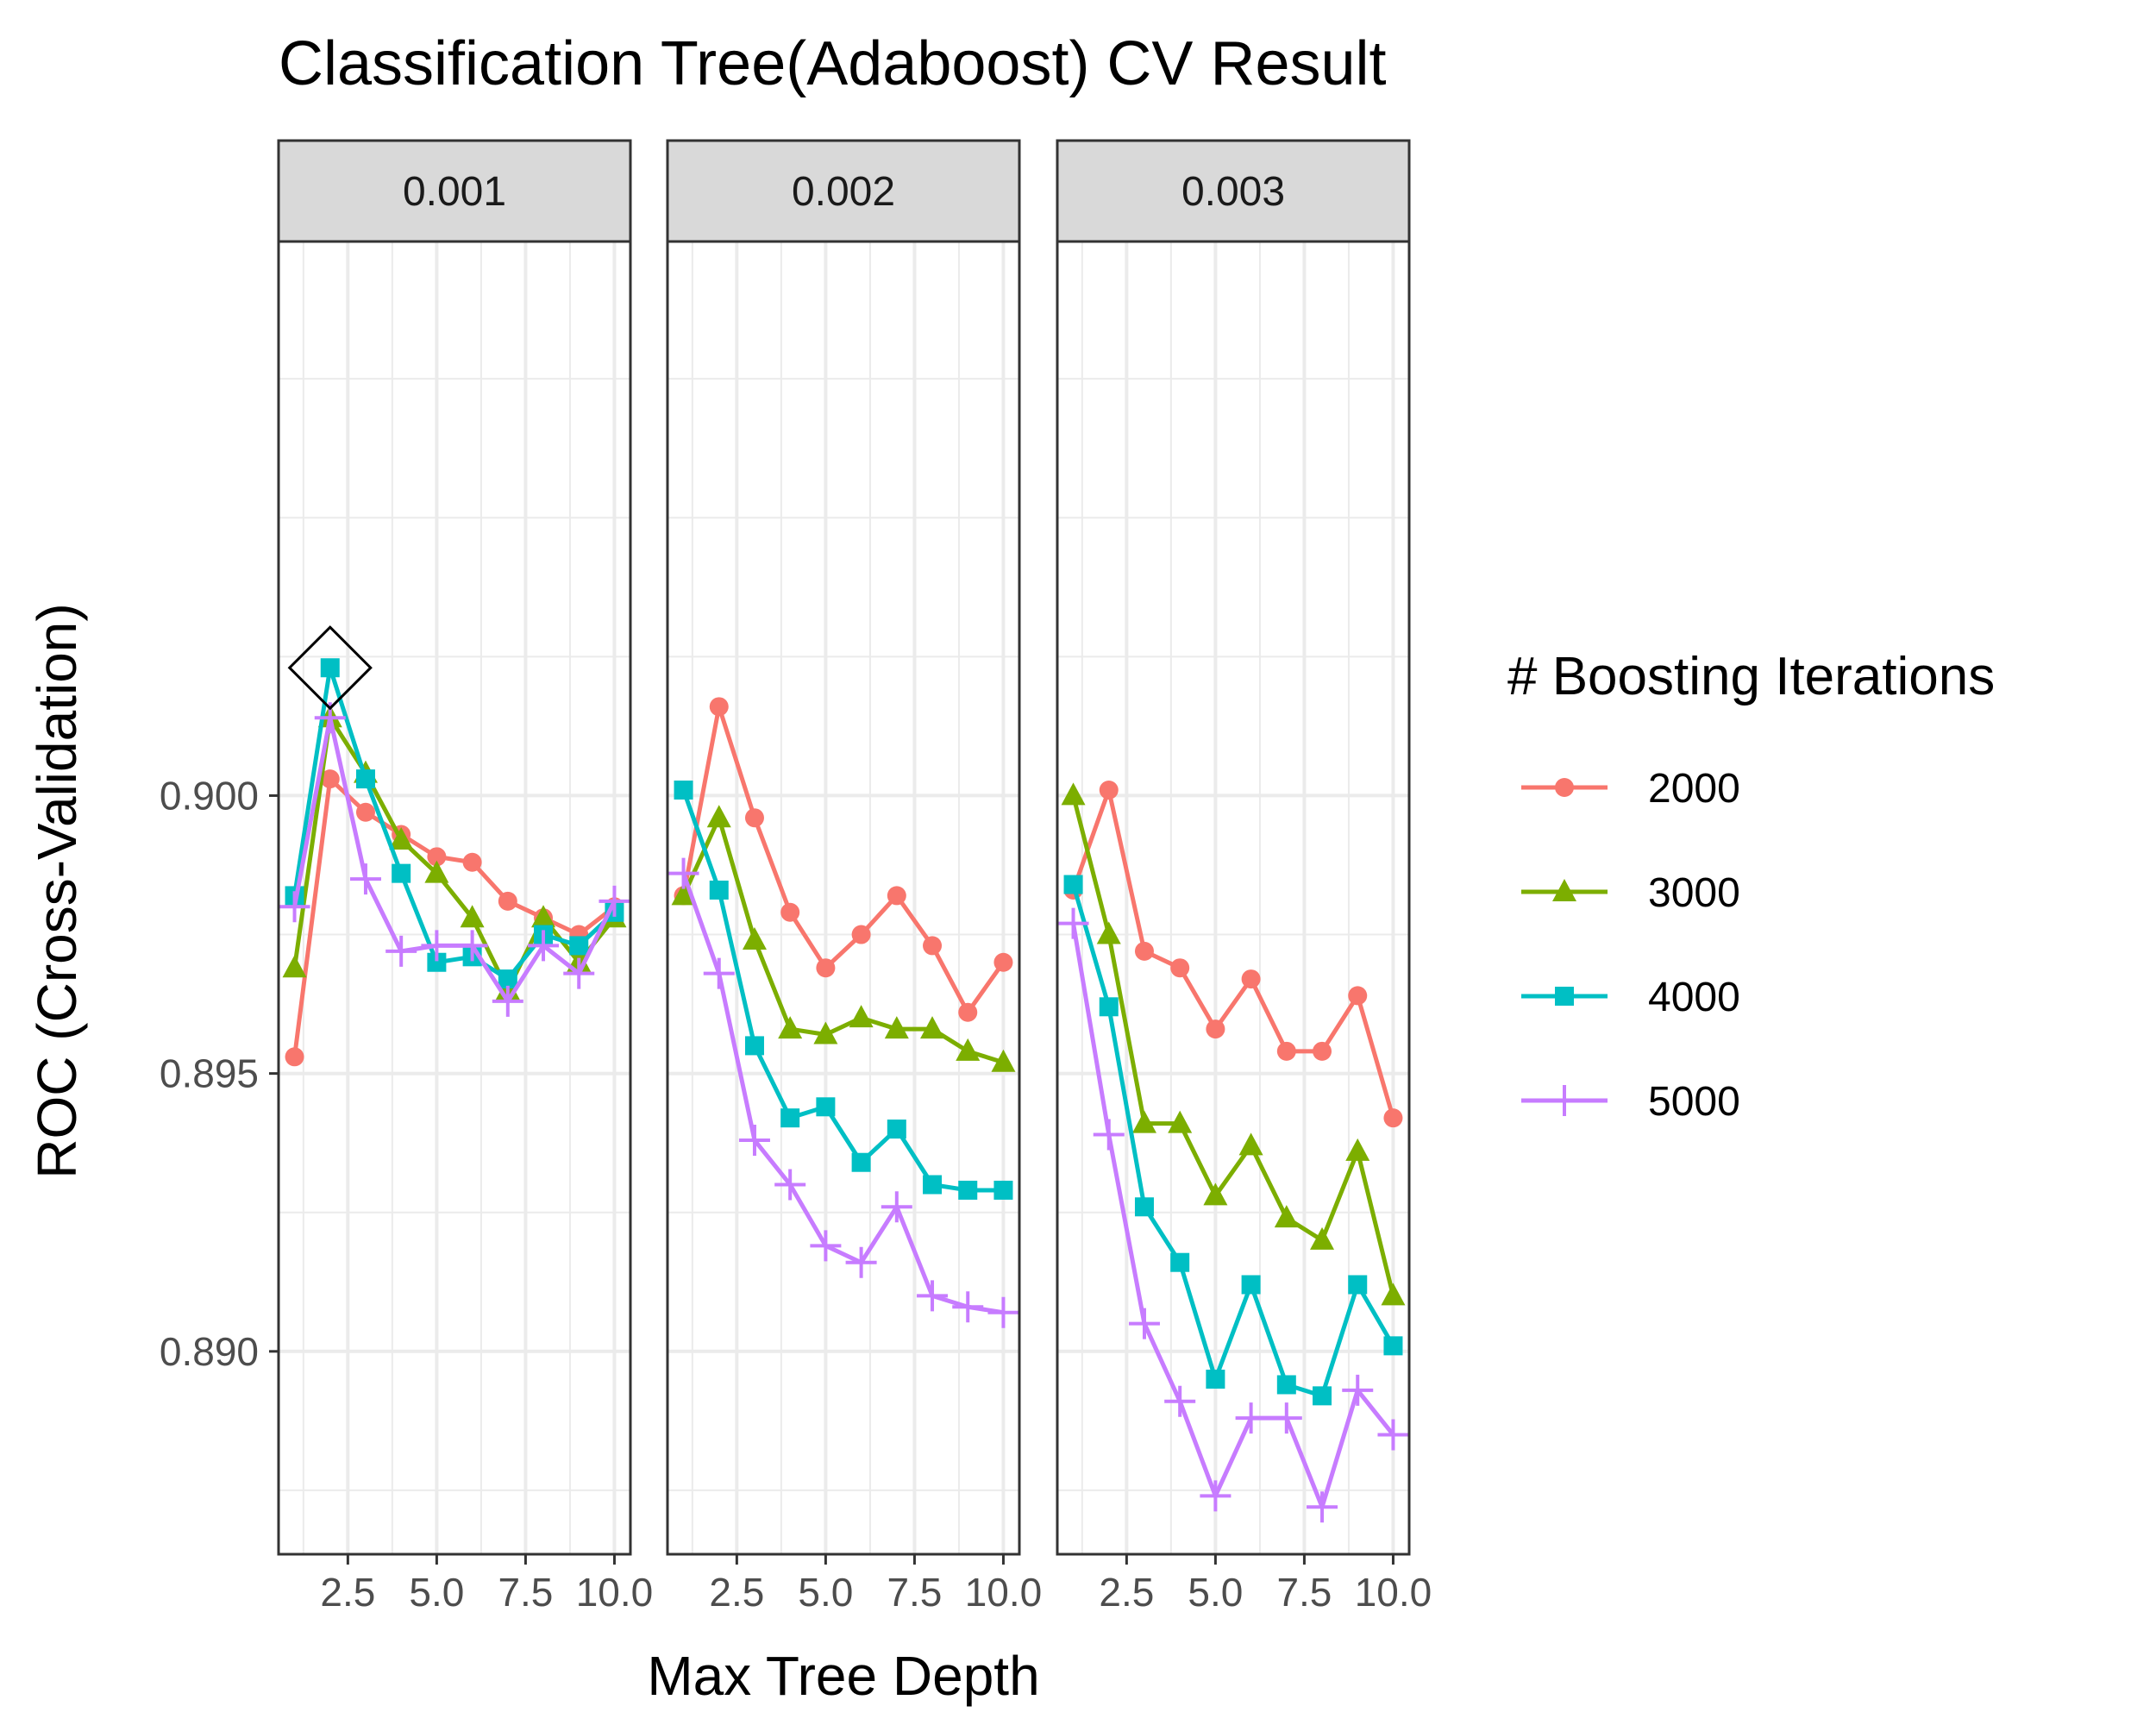 The height and width of the screenshot is (1725, 2156). I want to click on series-2000, so click(843, 860).